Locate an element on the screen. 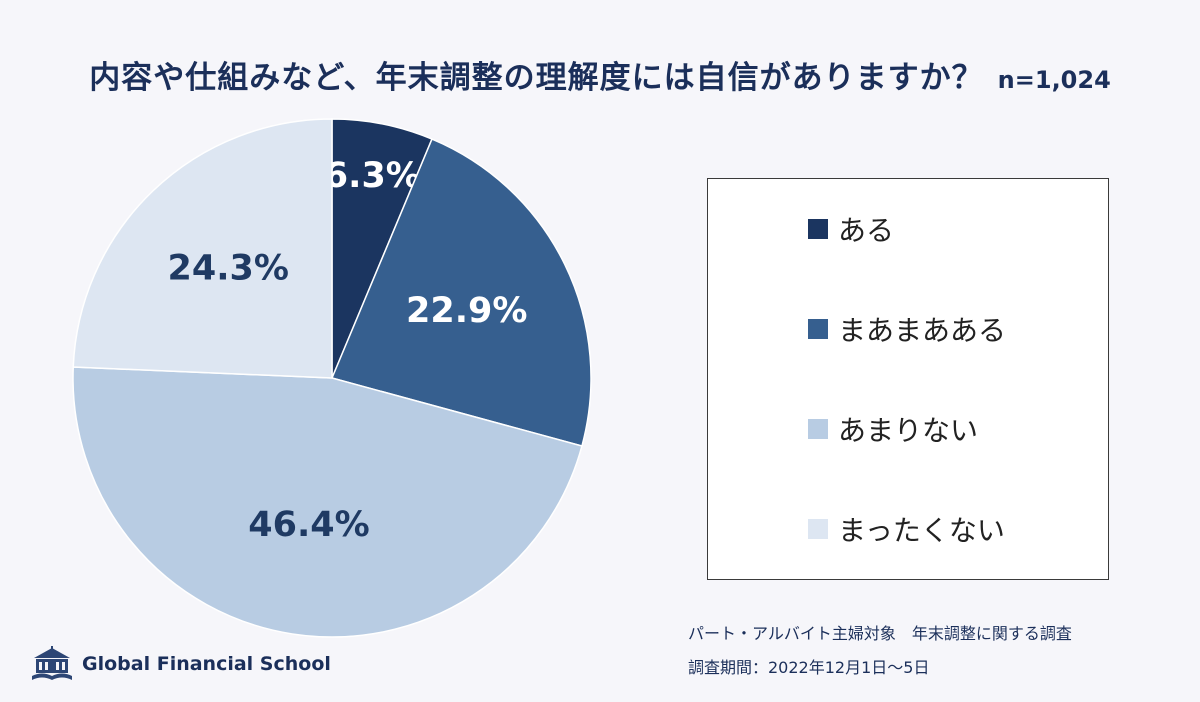 The width and height of the screenshot is (1200, 702). school-building-icon is located at coordinates (52, 663).